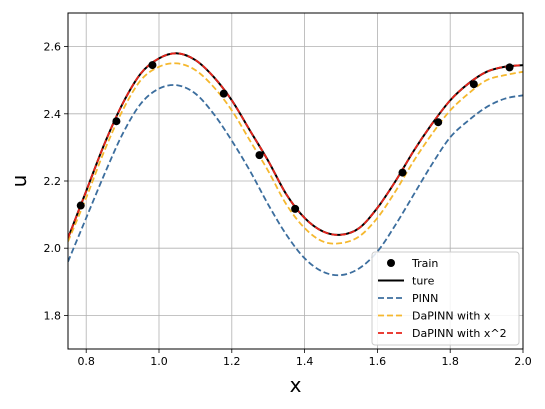  Describe the element at coordinates (450, 361) in the screenshot. I see `x-tick-label: 1.8` at that location.